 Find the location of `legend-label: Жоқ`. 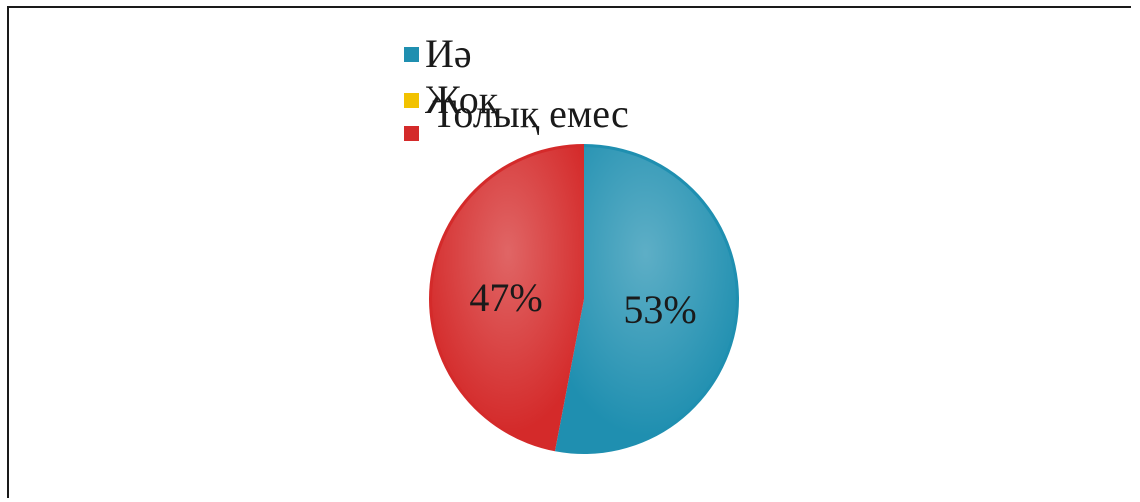

legend-label: Жоқ is located at coordinates (462, 99).